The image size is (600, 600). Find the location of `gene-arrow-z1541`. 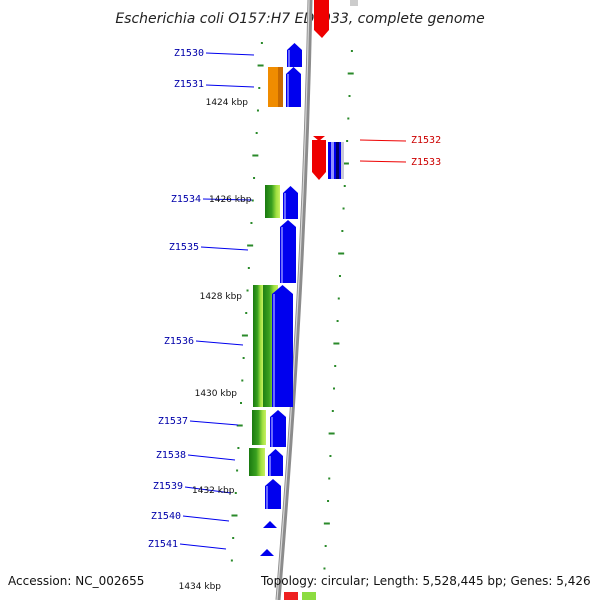

gene-arrow-z1541 is located at coordinates (267, 552).